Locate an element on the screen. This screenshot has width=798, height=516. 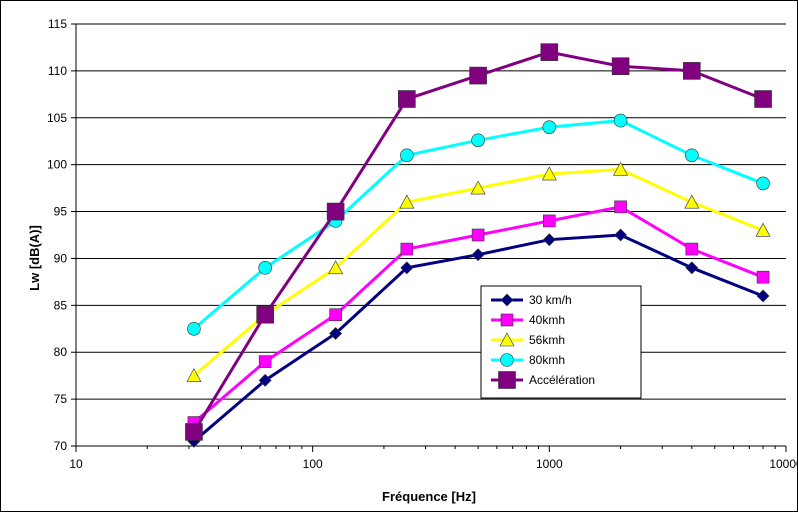
y-tick-label: 110 is located at coordinates (57, 71).